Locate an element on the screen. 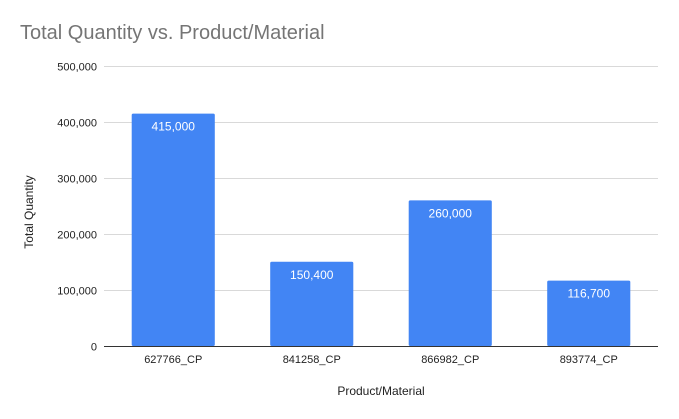 The height and width of the screenshot is (419, 679). data-label-893774_CP: 116,700 is located at coordinates (589, 294).